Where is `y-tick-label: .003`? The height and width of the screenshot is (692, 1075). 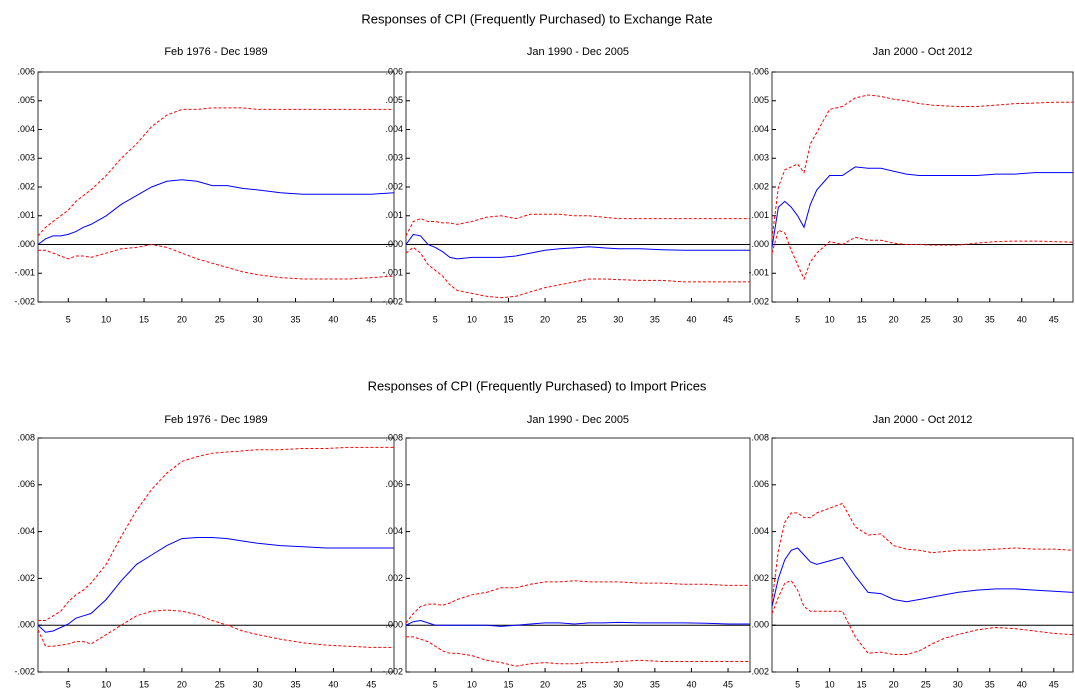
y-tick-label: .003 is located at coordinates (760, 158).